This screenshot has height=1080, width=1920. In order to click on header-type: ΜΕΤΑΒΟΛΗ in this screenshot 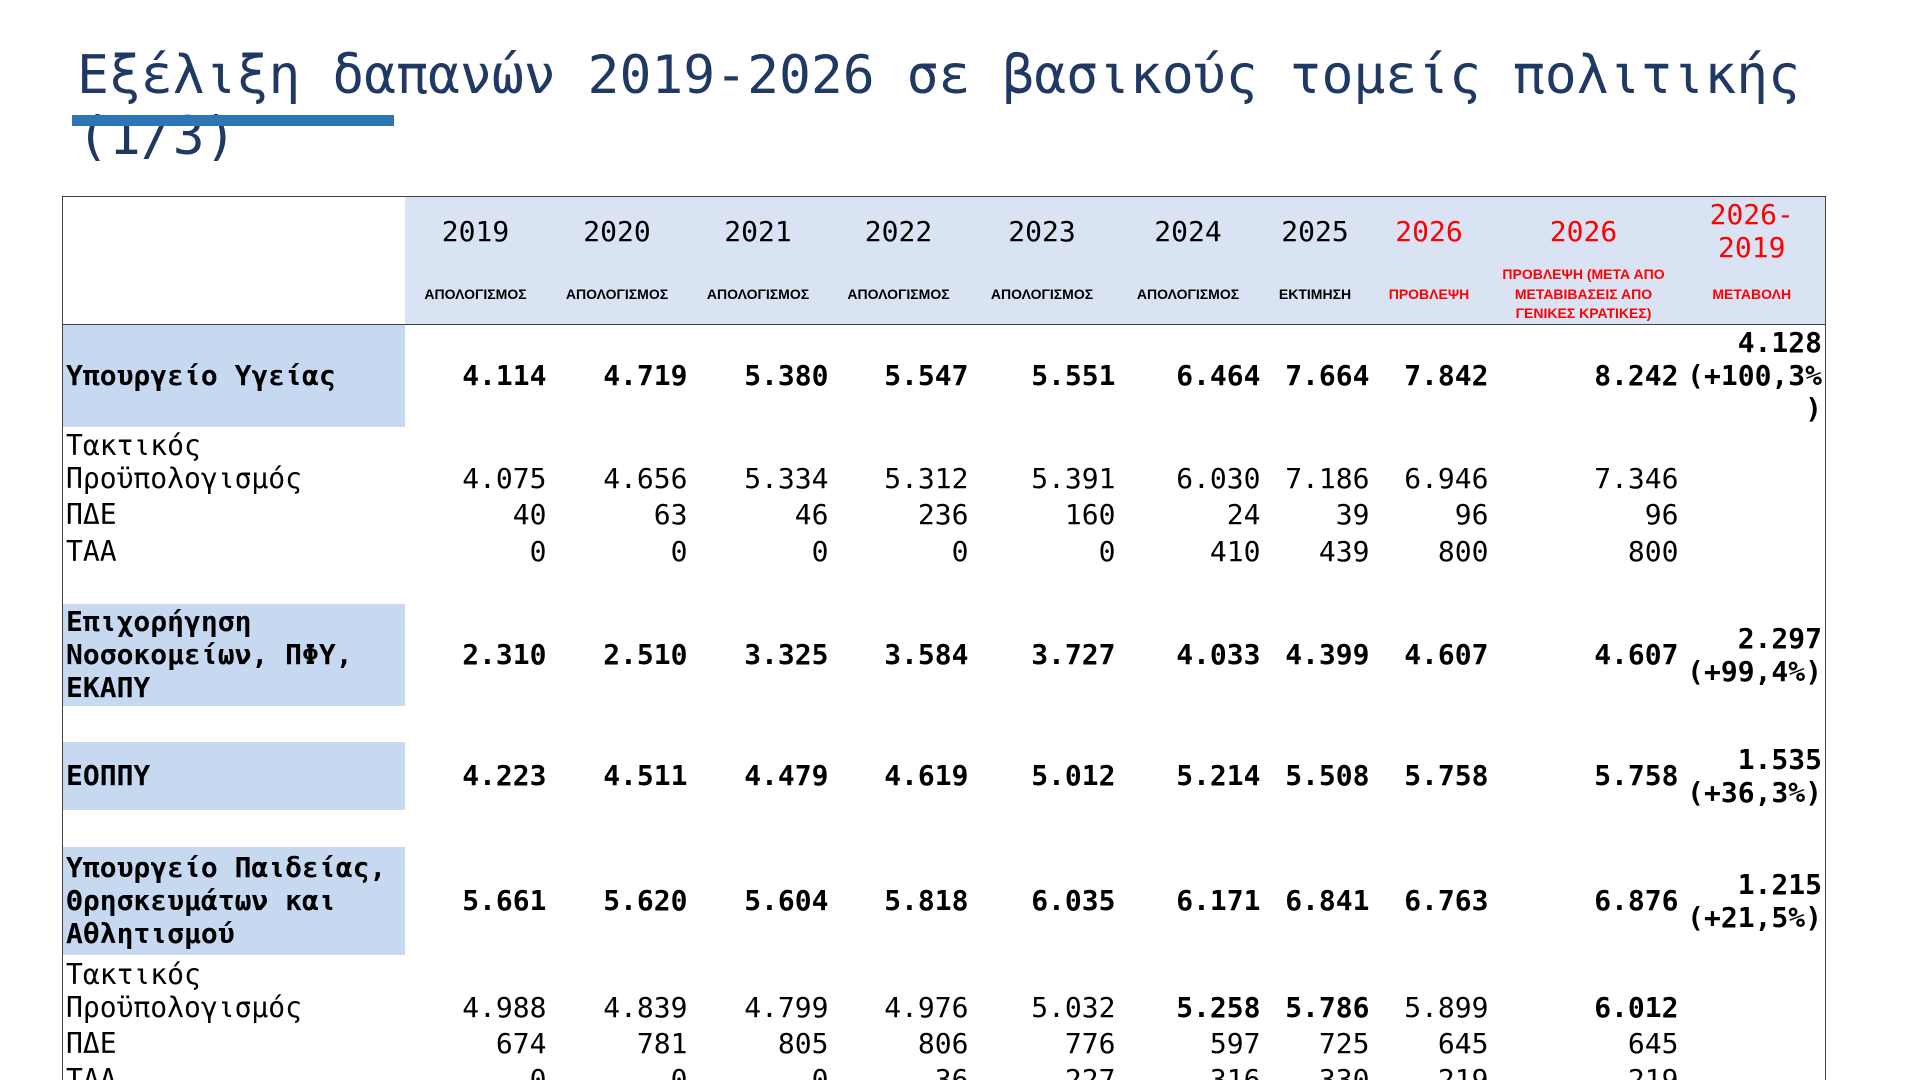, I will do `click(1752, 293)`.